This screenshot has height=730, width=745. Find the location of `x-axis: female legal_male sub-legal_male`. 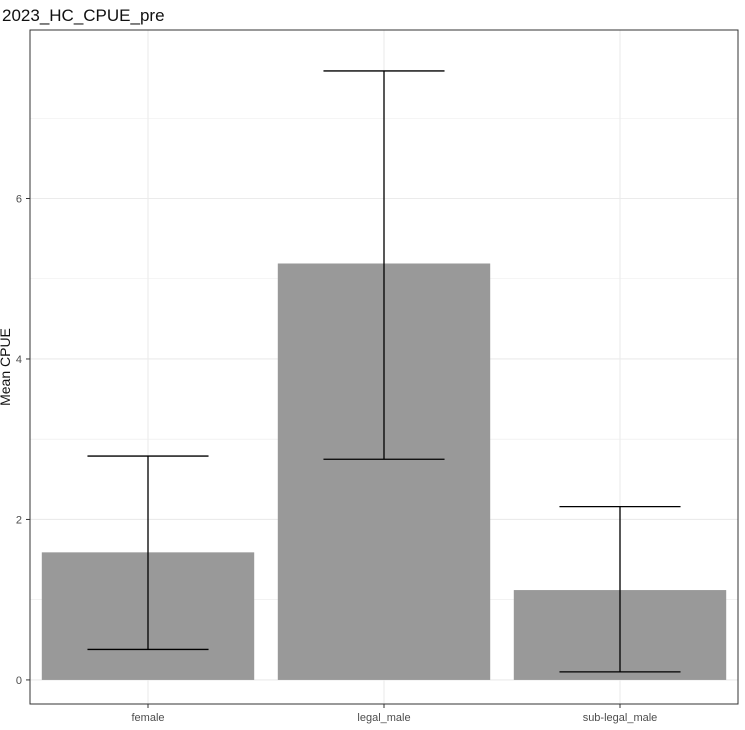

x-axis: female legal_male sub-legal_male is located at coordinates (394, 714).